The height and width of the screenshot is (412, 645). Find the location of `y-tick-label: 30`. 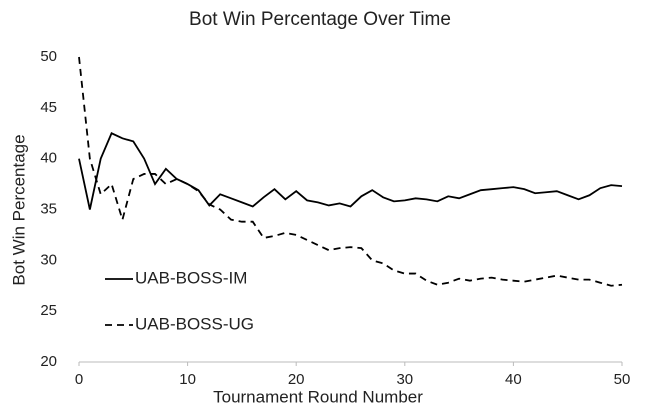

y-tick-label: 30 is located at coordinates (48, 259).